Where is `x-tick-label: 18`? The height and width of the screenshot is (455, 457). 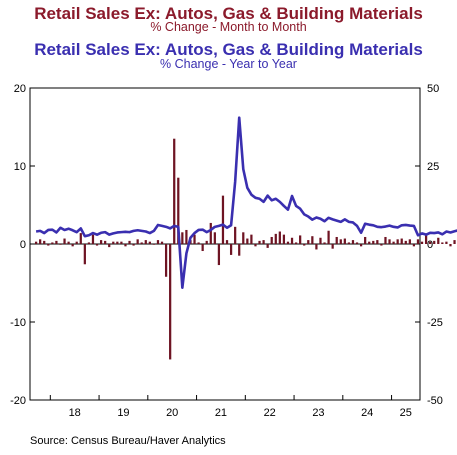
x-tick-label: 18 is located at coordinates (75, 413).